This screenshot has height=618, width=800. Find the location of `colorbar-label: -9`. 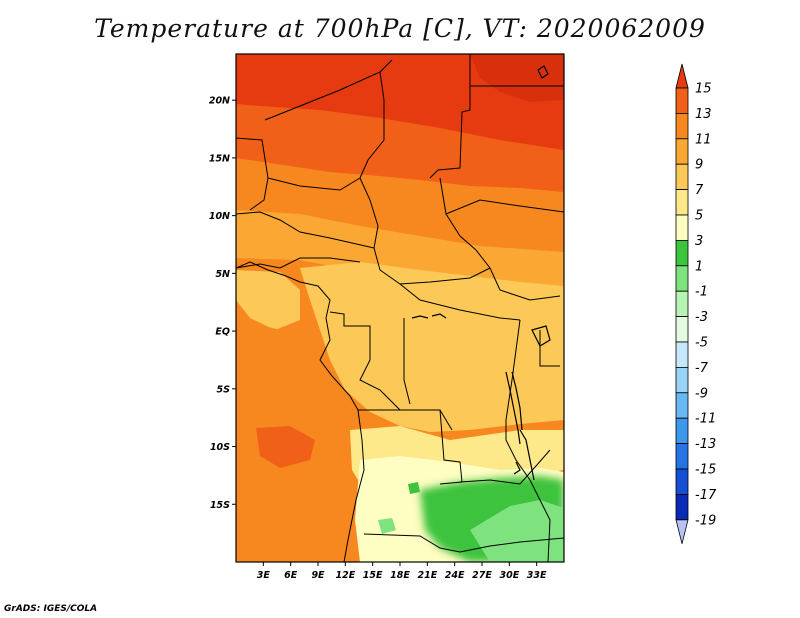

colorbar-label: -9 is located at coordinates (701, 393).